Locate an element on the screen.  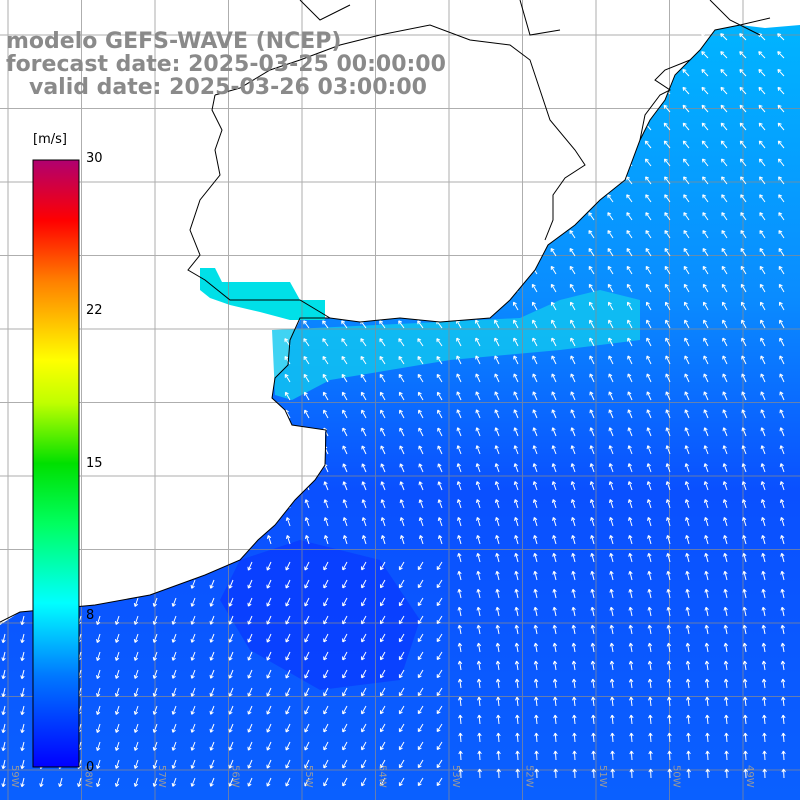
coastal-band is located at coordinates (456, 345).